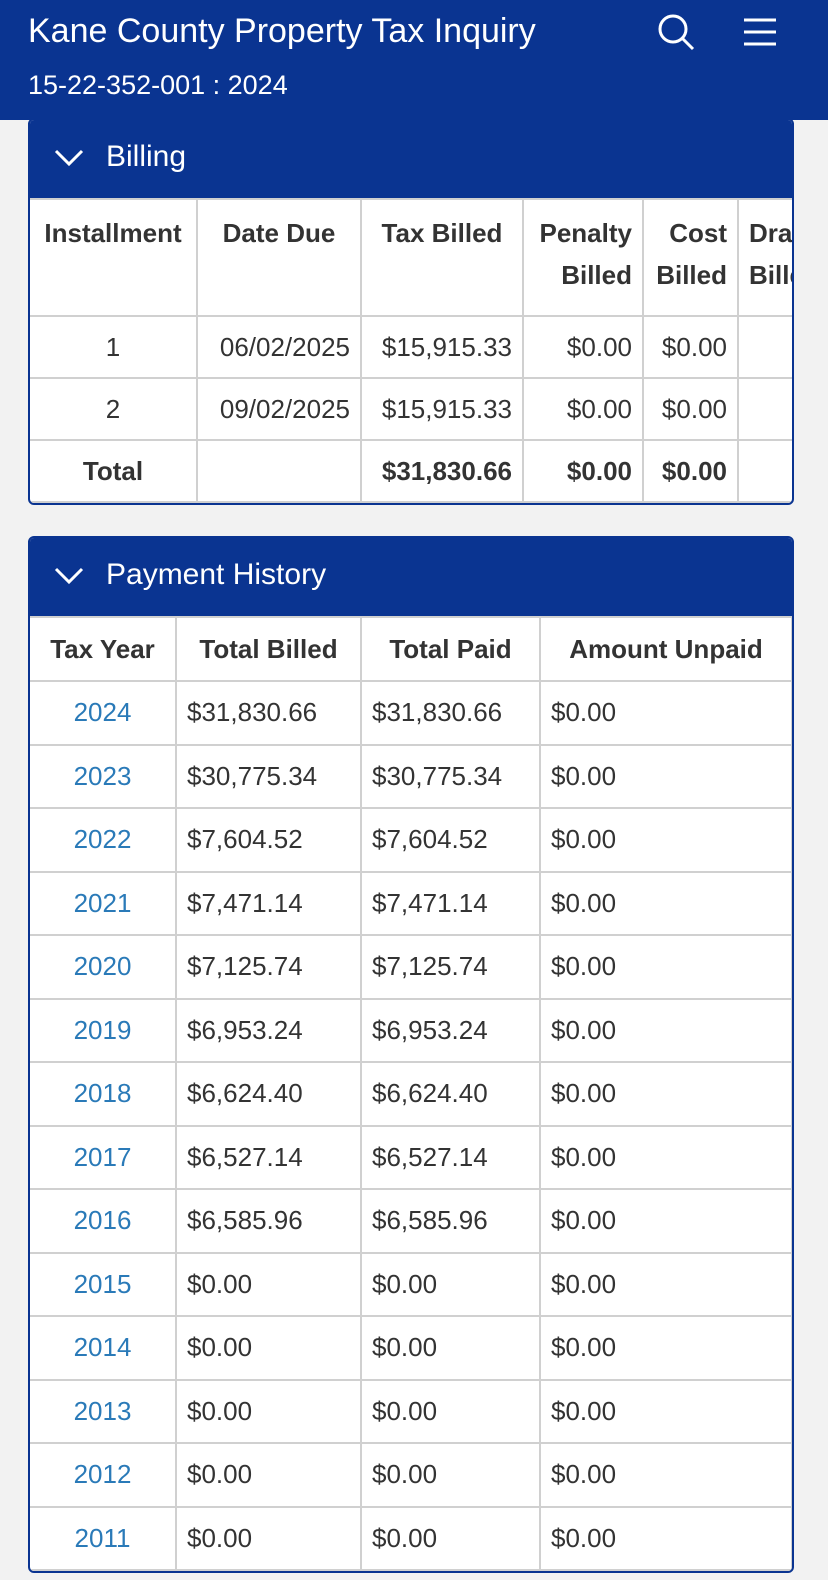  I want to click on total-row: Total $31,830.66 $0.00 $0.00, so click(411, 471).